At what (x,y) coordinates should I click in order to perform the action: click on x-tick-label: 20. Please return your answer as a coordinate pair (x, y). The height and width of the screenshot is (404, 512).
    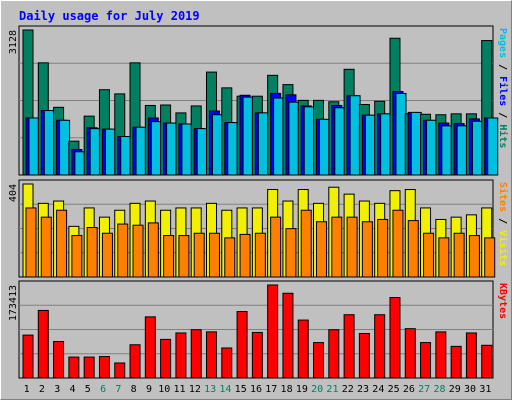
    Looking at the image, I should click on (317, 389).